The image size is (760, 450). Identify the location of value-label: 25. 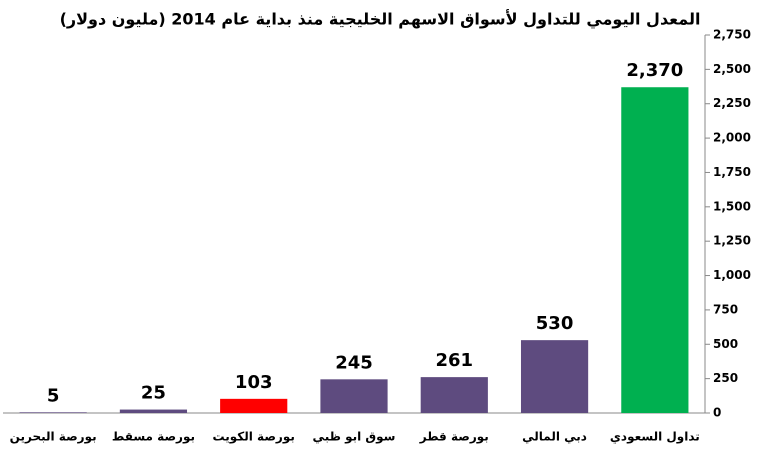
(153, 393).